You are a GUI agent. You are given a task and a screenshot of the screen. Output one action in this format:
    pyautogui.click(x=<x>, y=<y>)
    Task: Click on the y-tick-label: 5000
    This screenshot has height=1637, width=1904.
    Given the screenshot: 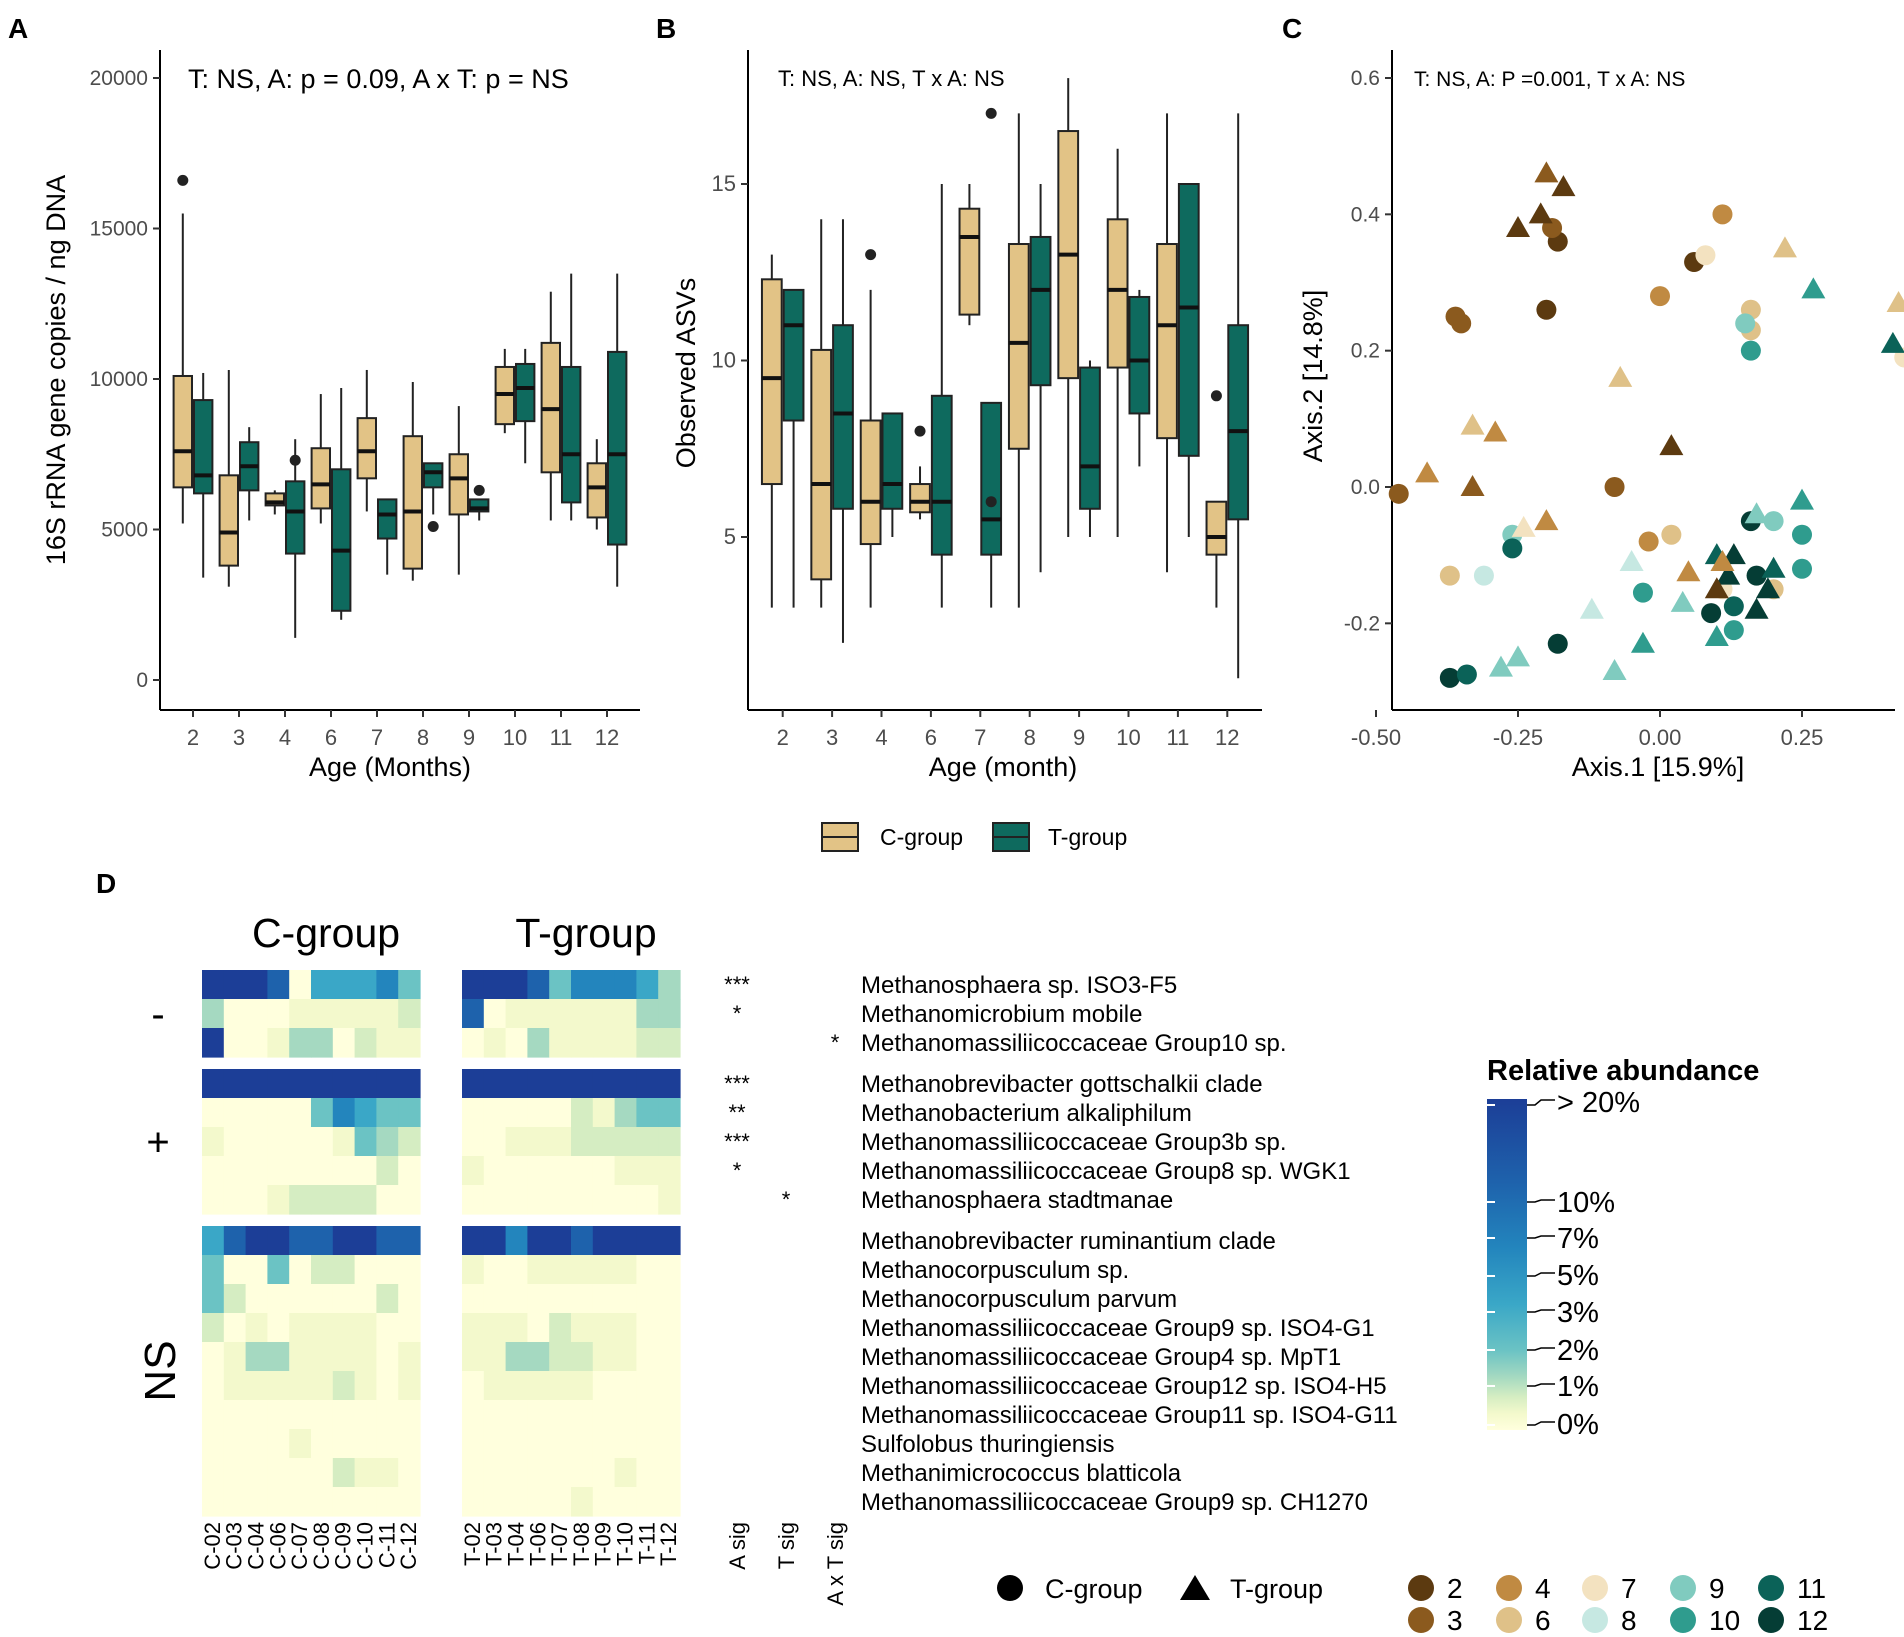 What is the action you would take?
    pyautogui.click(x=124, y=530)
    